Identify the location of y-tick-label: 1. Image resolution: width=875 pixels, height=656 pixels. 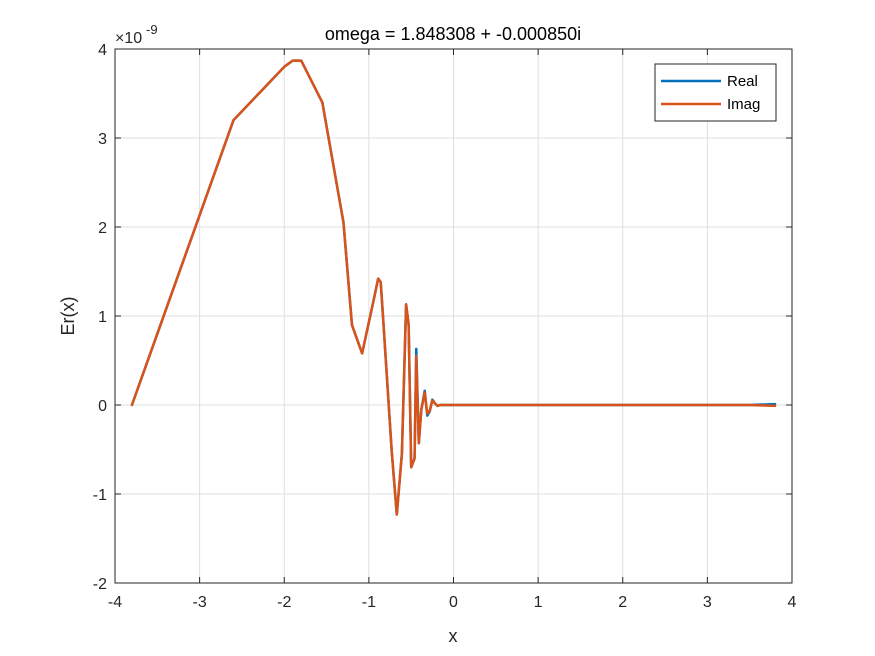
(102, 317).